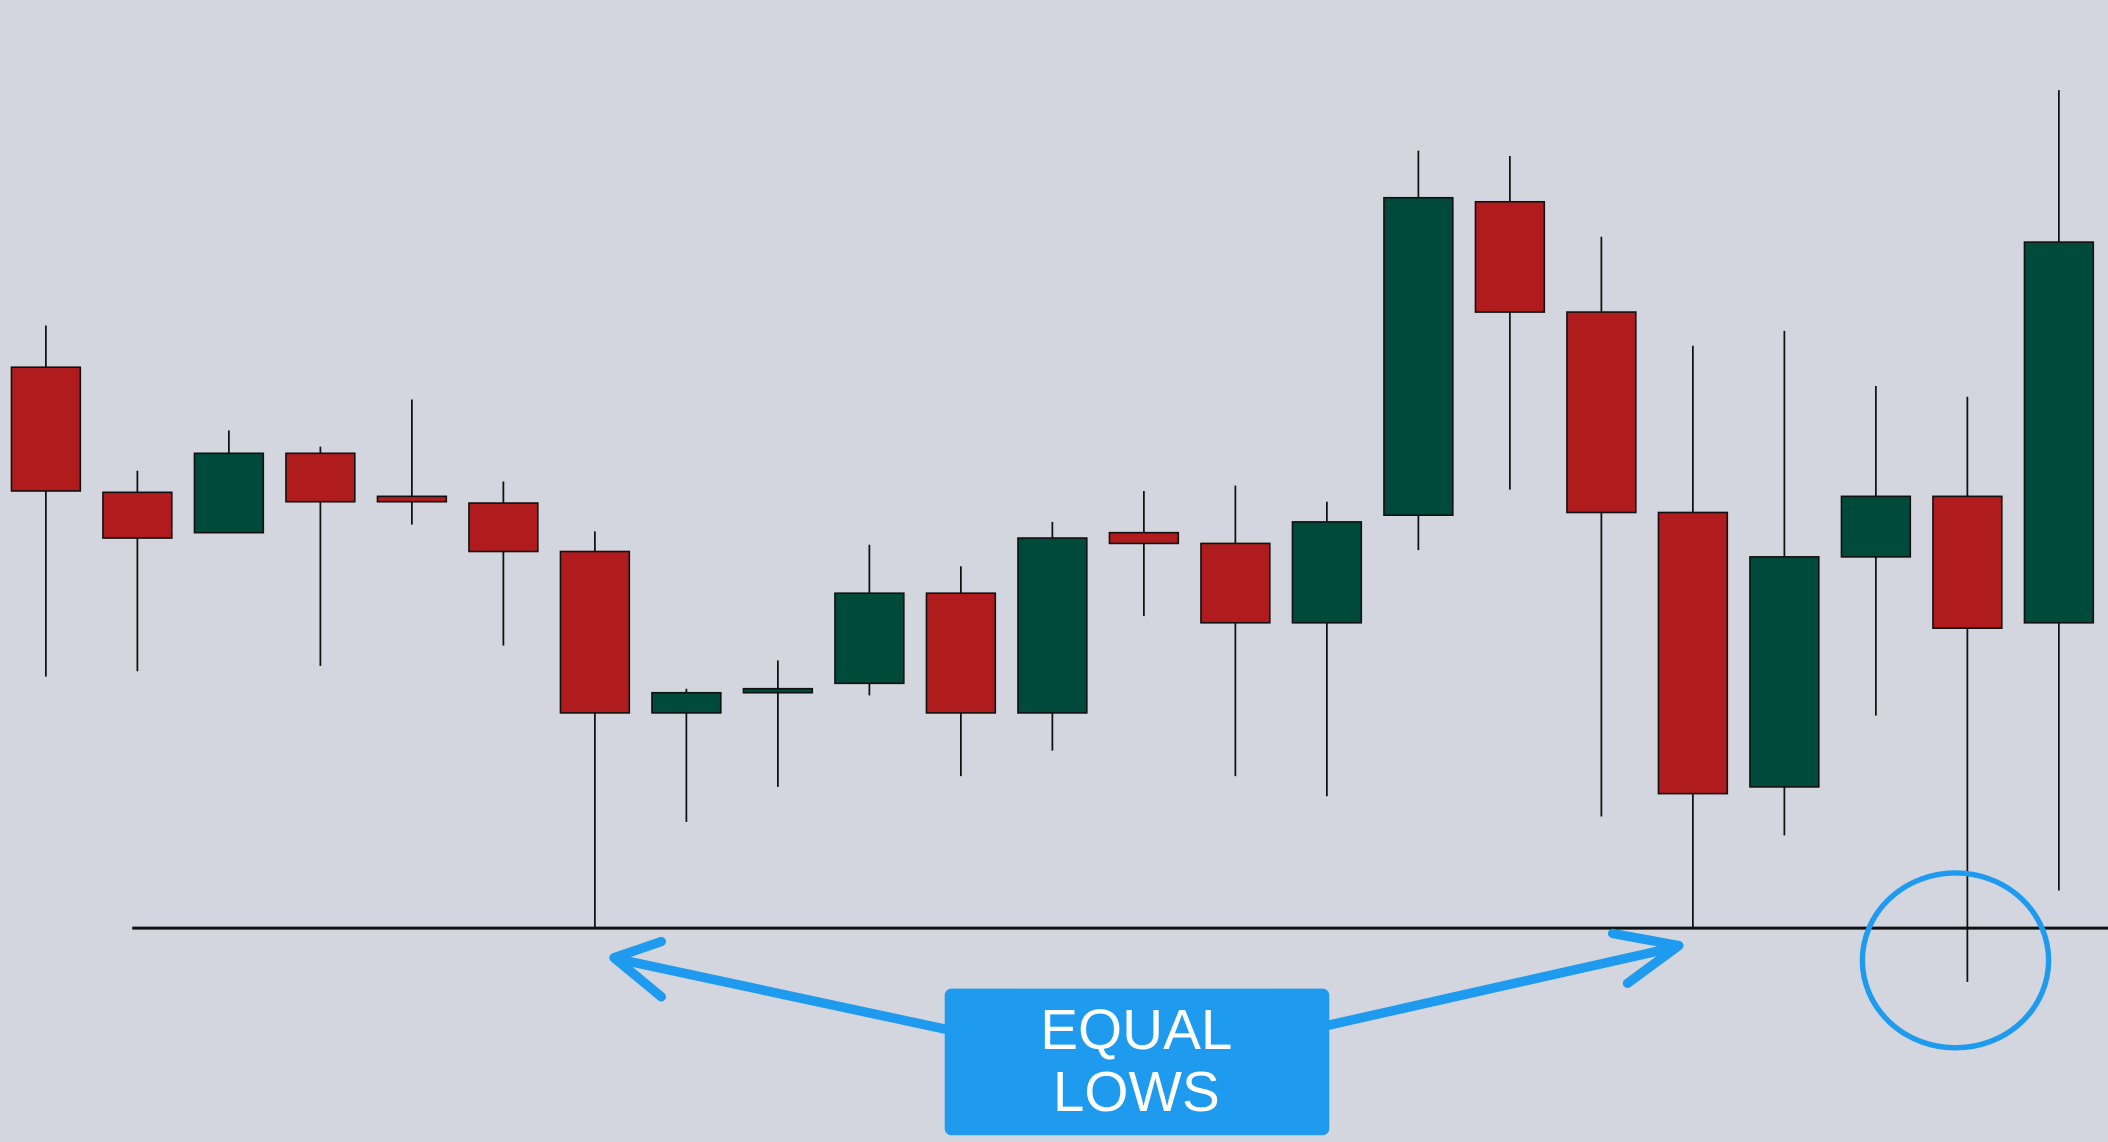 This screenshot has width=2108, height=1142. I want to click on arrow-right, so click(1504, 979).